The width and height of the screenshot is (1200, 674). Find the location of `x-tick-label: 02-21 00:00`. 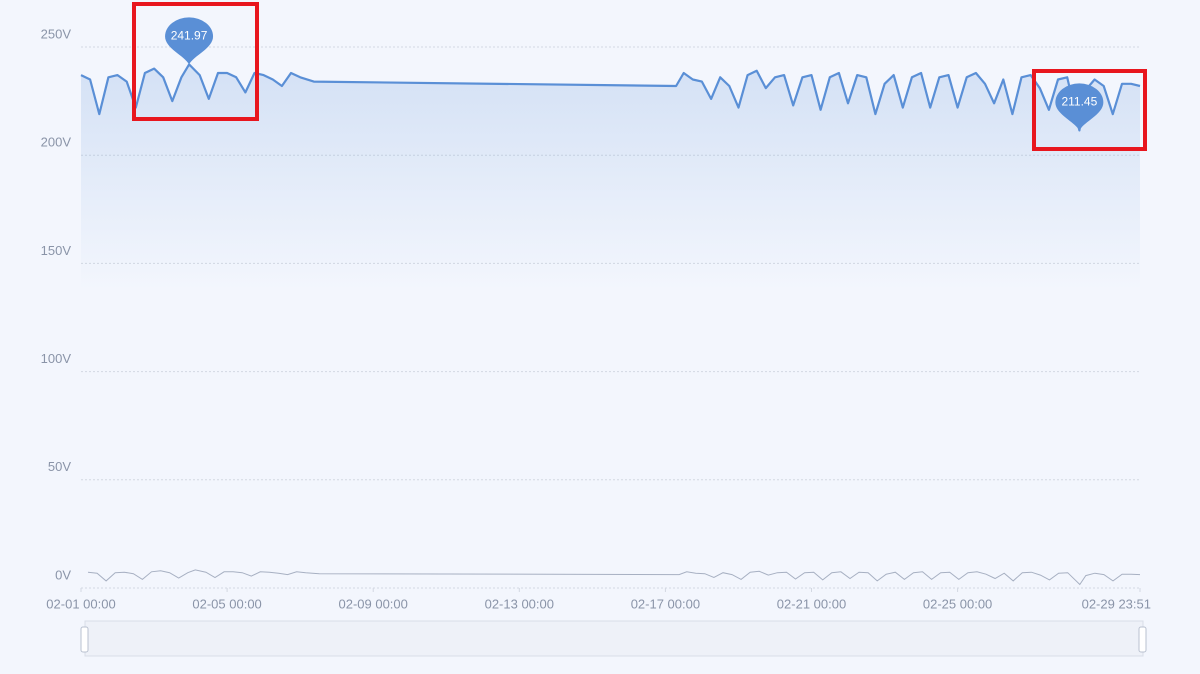

x-tick-label: 02-21 00:00 is located at coordinates (811, 603).